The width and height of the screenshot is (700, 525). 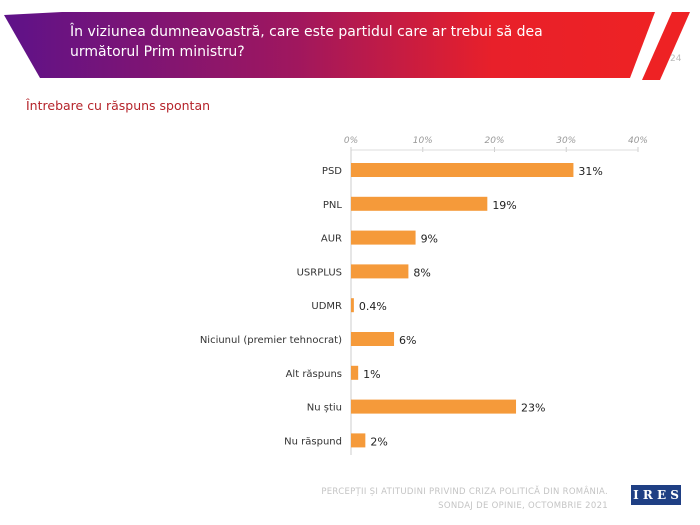 What do you see at coordinates (373, 306) in the screenshot?
I see `value-label: 0.4%` at bounding box center [373, 306].